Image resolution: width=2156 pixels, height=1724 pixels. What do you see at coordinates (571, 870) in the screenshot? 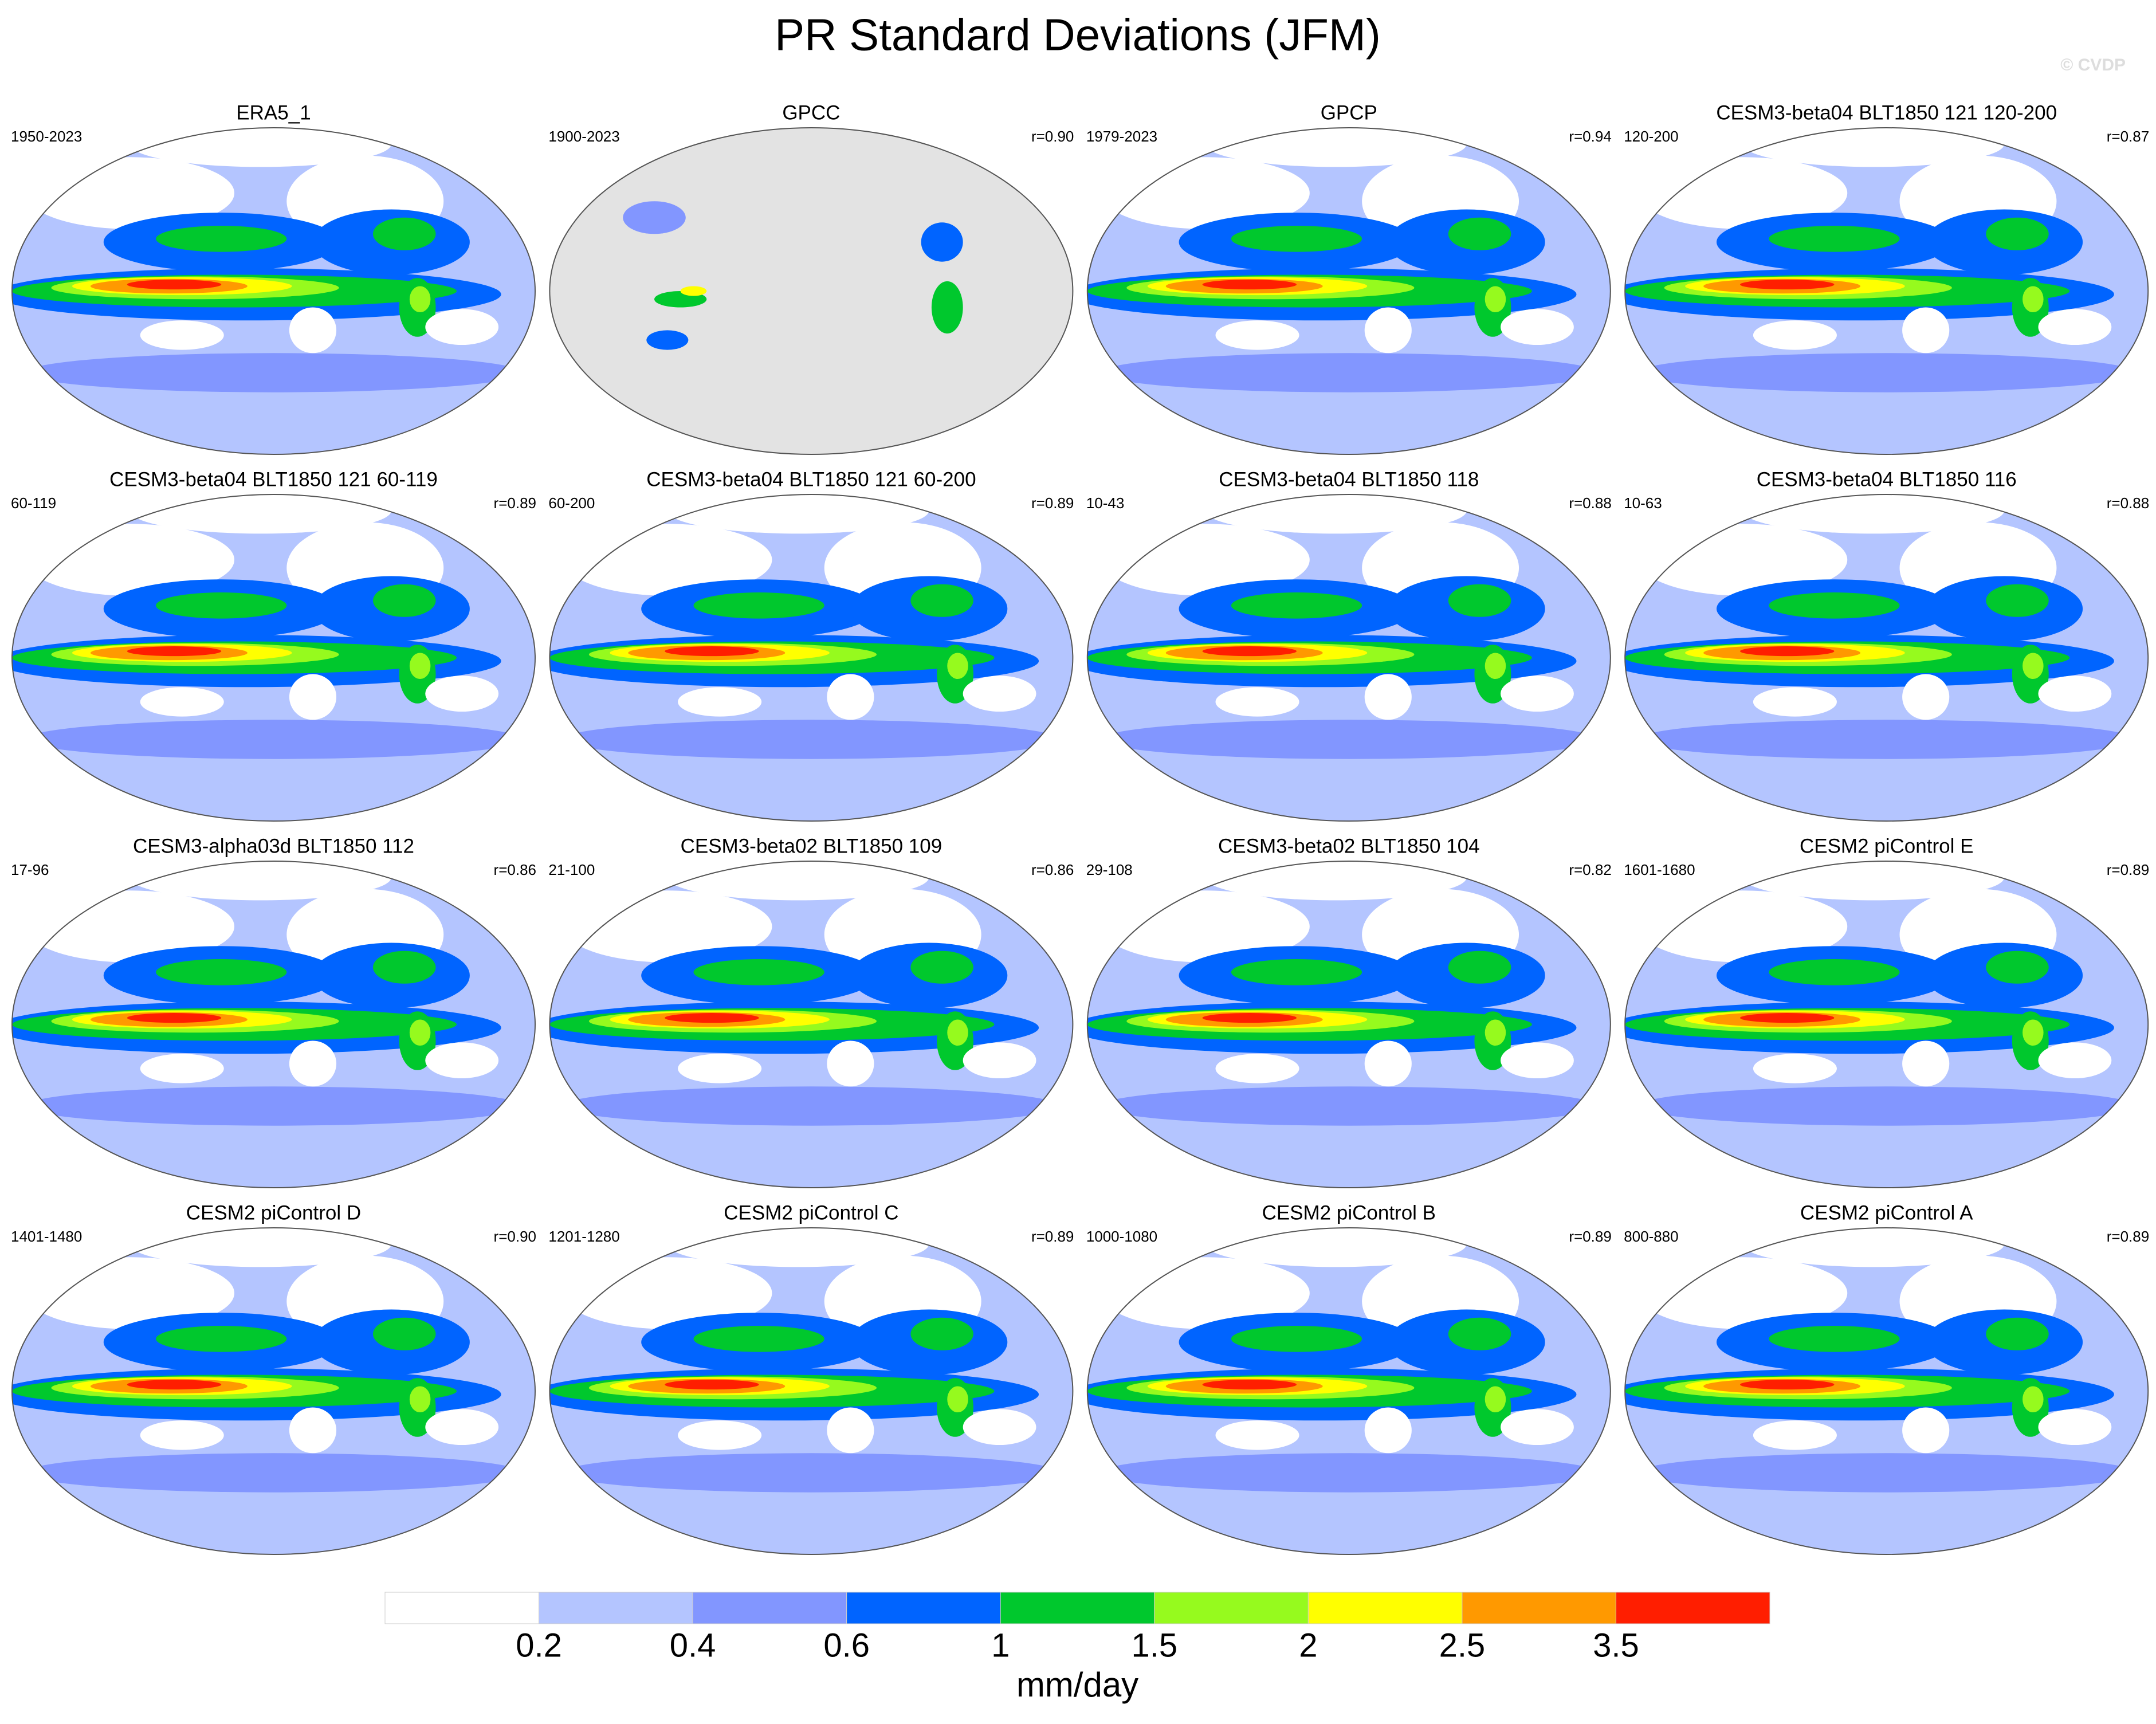
I see `panel-period: 21-100` at bounding box center [571, 870].